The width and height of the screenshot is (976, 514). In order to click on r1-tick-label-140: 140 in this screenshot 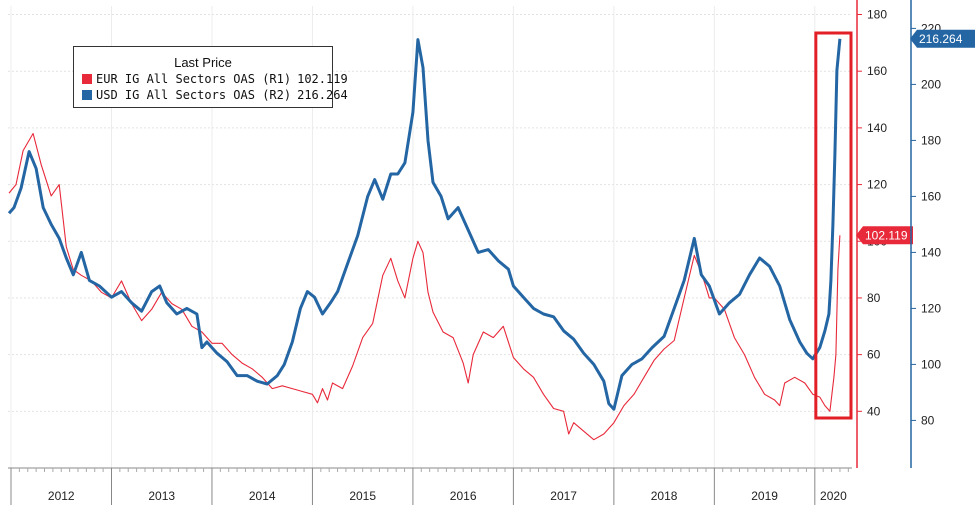, I will do `click(877, 128)`.